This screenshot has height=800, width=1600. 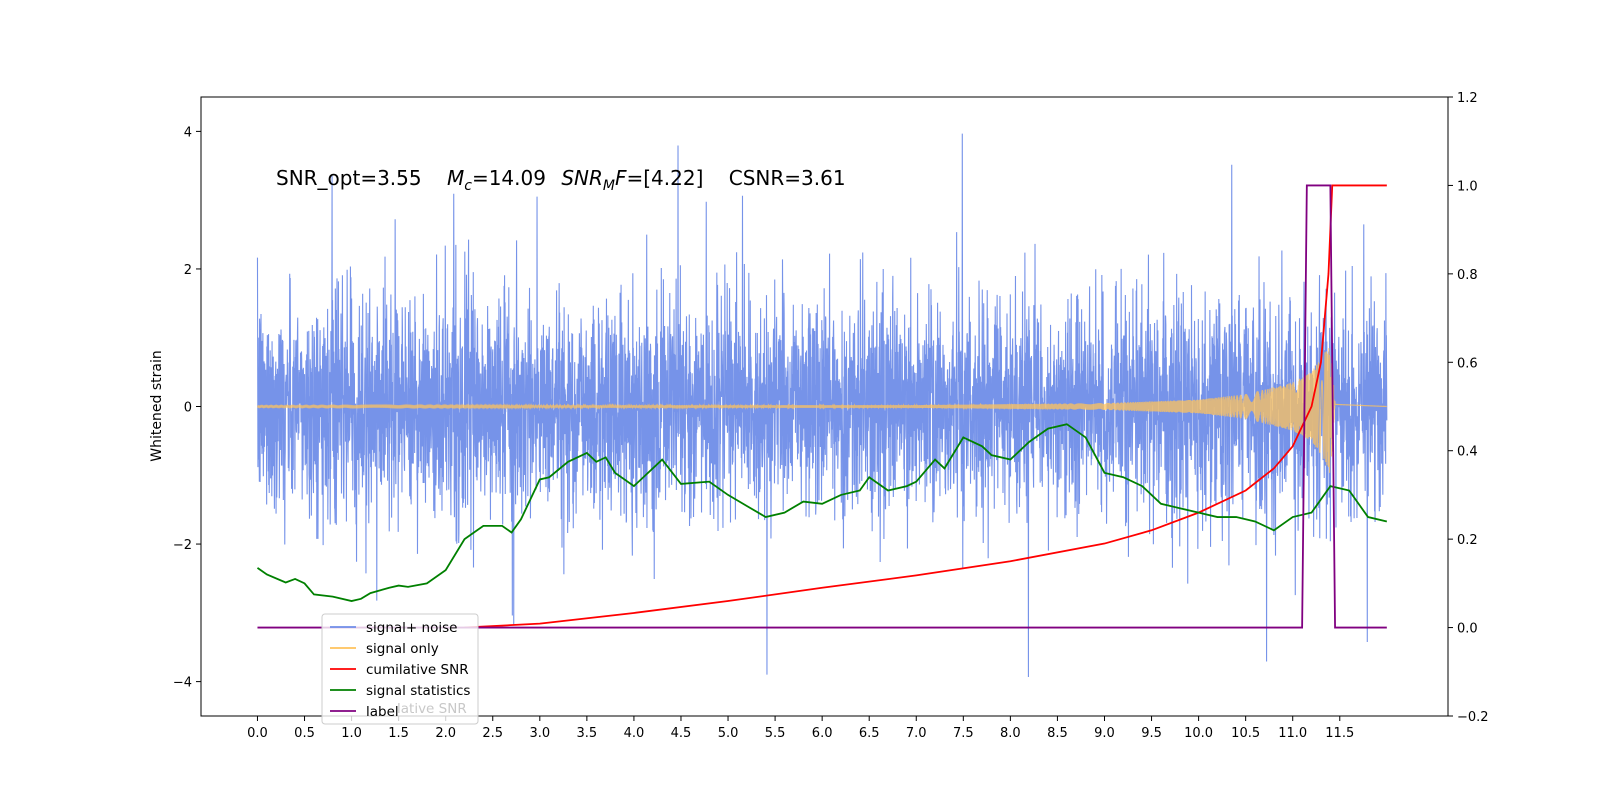 I want to click on legend-label: signal+ noise, so click(x=411, y=628).